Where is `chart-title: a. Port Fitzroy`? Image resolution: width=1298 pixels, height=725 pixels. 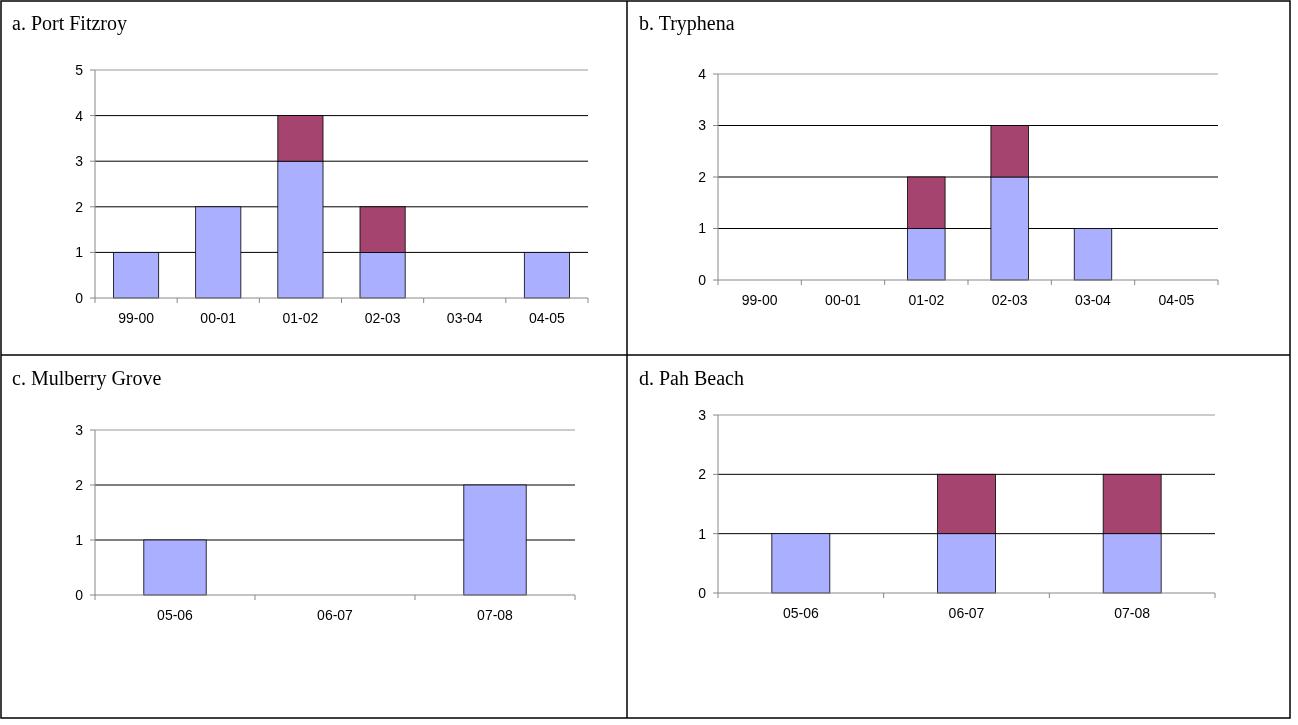
chart-title: a. Port Fitzroy is located at coordinates (69, 23).